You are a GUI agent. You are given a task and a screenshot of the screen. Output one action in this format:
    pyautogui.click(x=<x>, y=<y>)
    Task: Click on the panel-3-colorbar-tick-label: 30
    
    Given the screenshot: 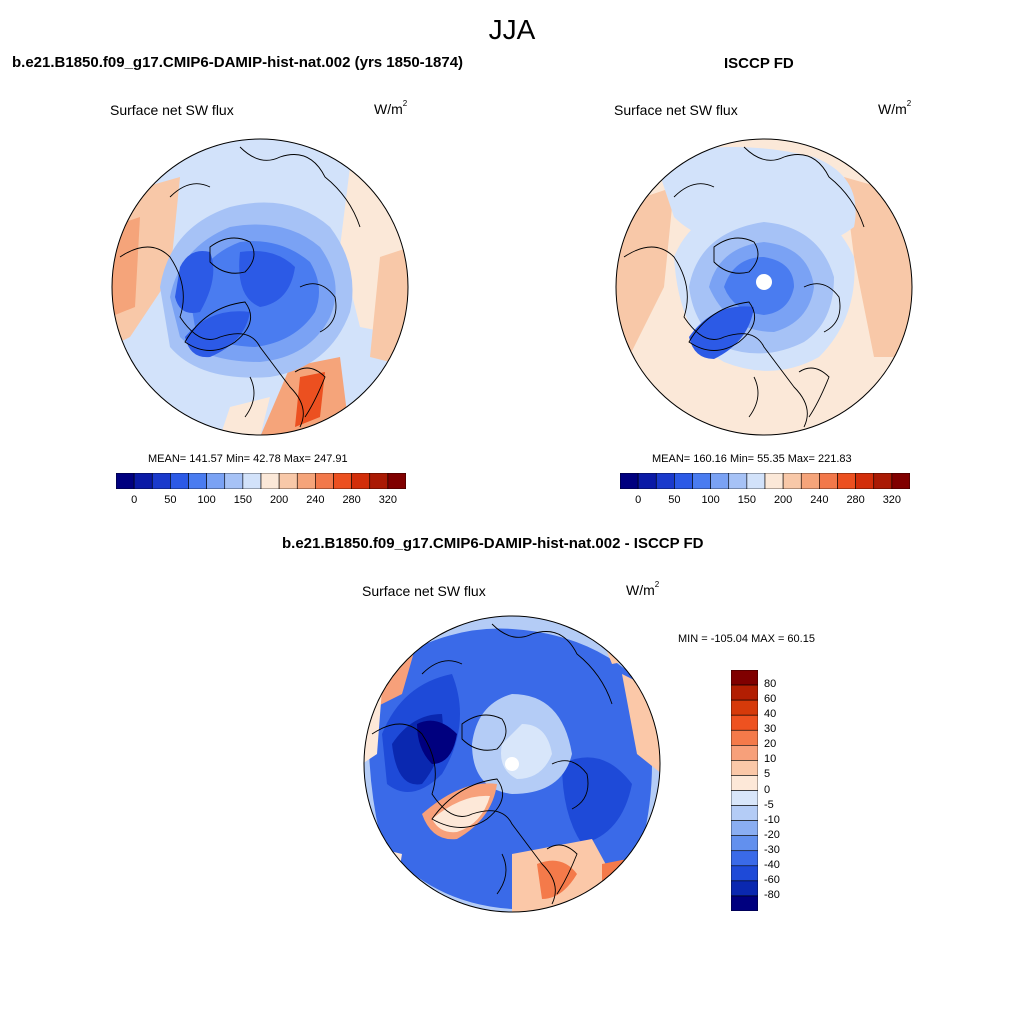 What is the action you would take?
    pyautogui.click(x=770, y=729)
    